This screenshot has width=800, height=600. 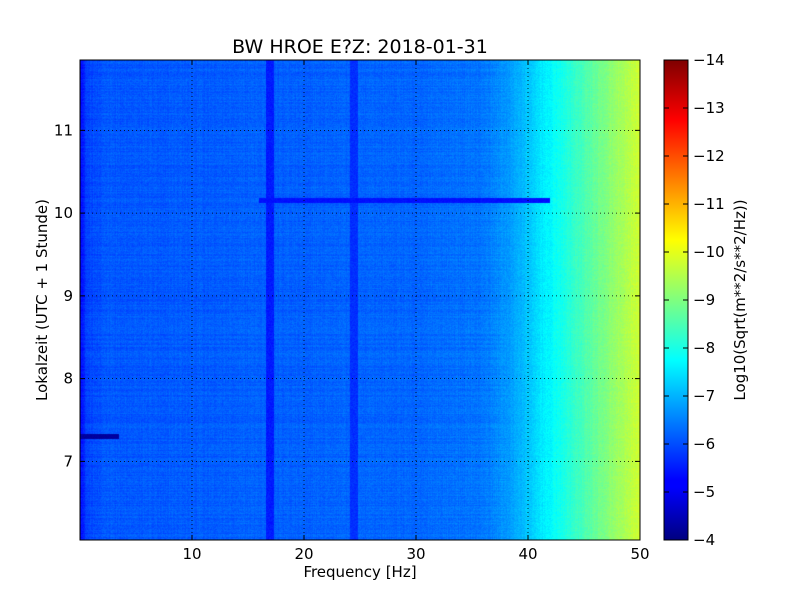 I want to click on x-tick-label: 30, so click(x=415, y=554).